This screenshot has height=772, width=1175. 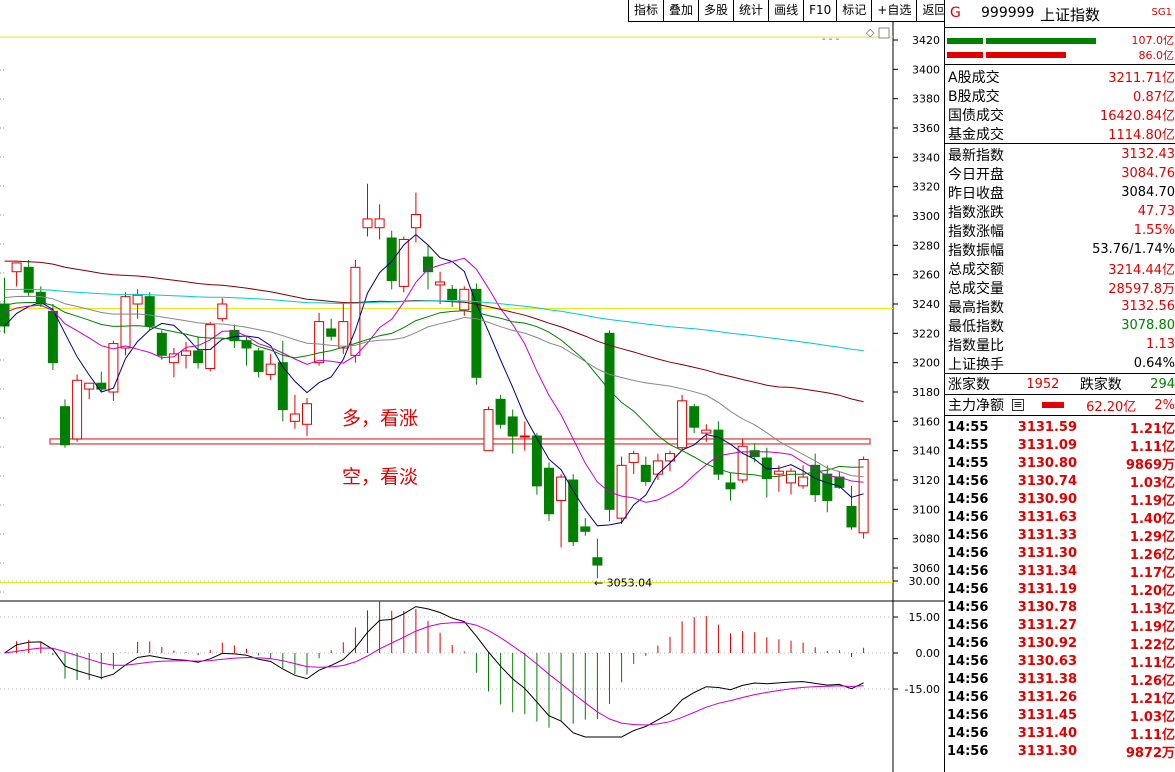 What do you see at coordinates (1060, 230) in the screenshot?
I see `stat-row: 指数涨幅 1.55%` at bounding box center [1060, 230].